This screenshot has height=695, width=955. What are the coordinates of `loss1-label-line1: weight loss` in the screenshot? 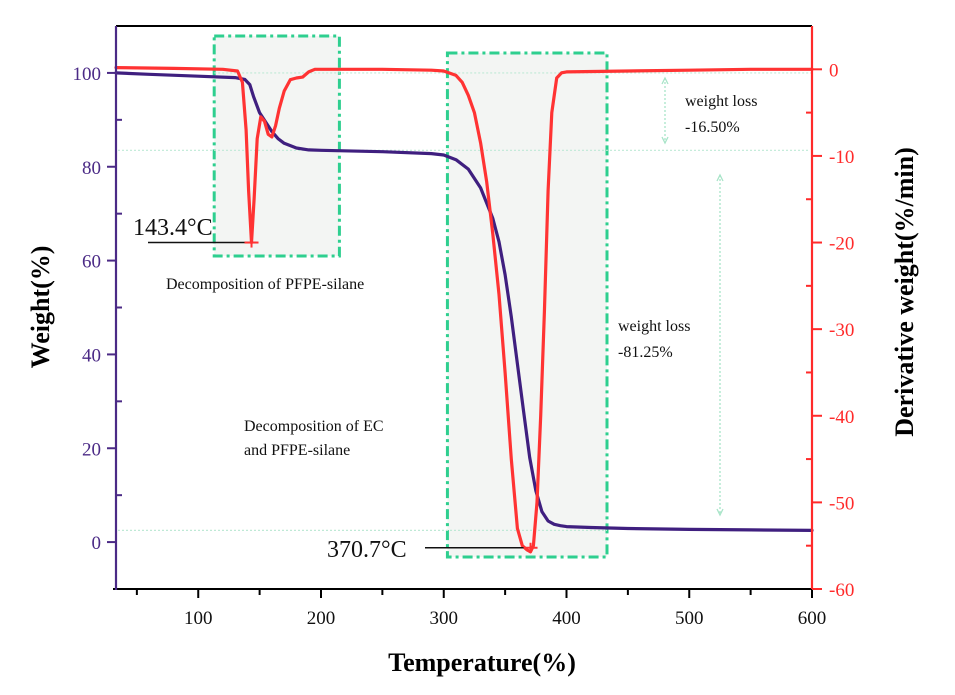 It's located at (721, 101).